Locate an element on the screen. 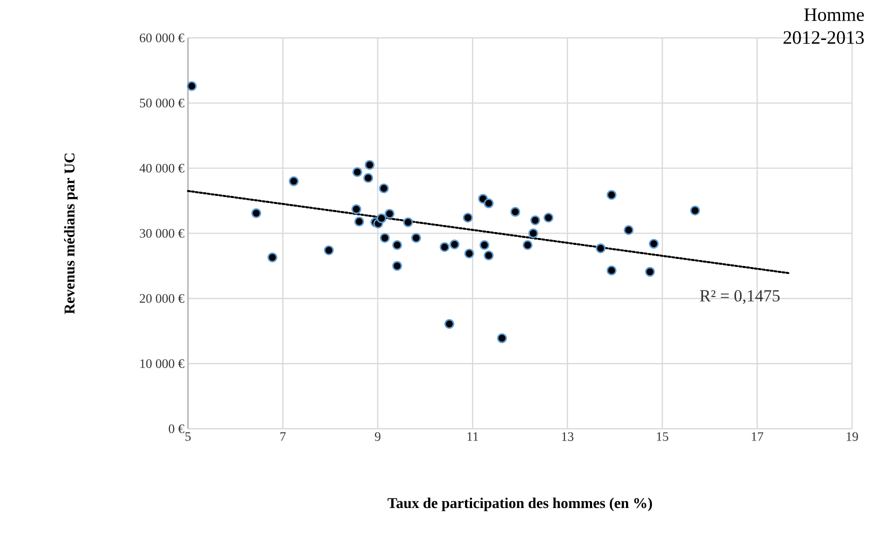  chart-subtitle: 2012-2013 is located at coordinates (824, 37).